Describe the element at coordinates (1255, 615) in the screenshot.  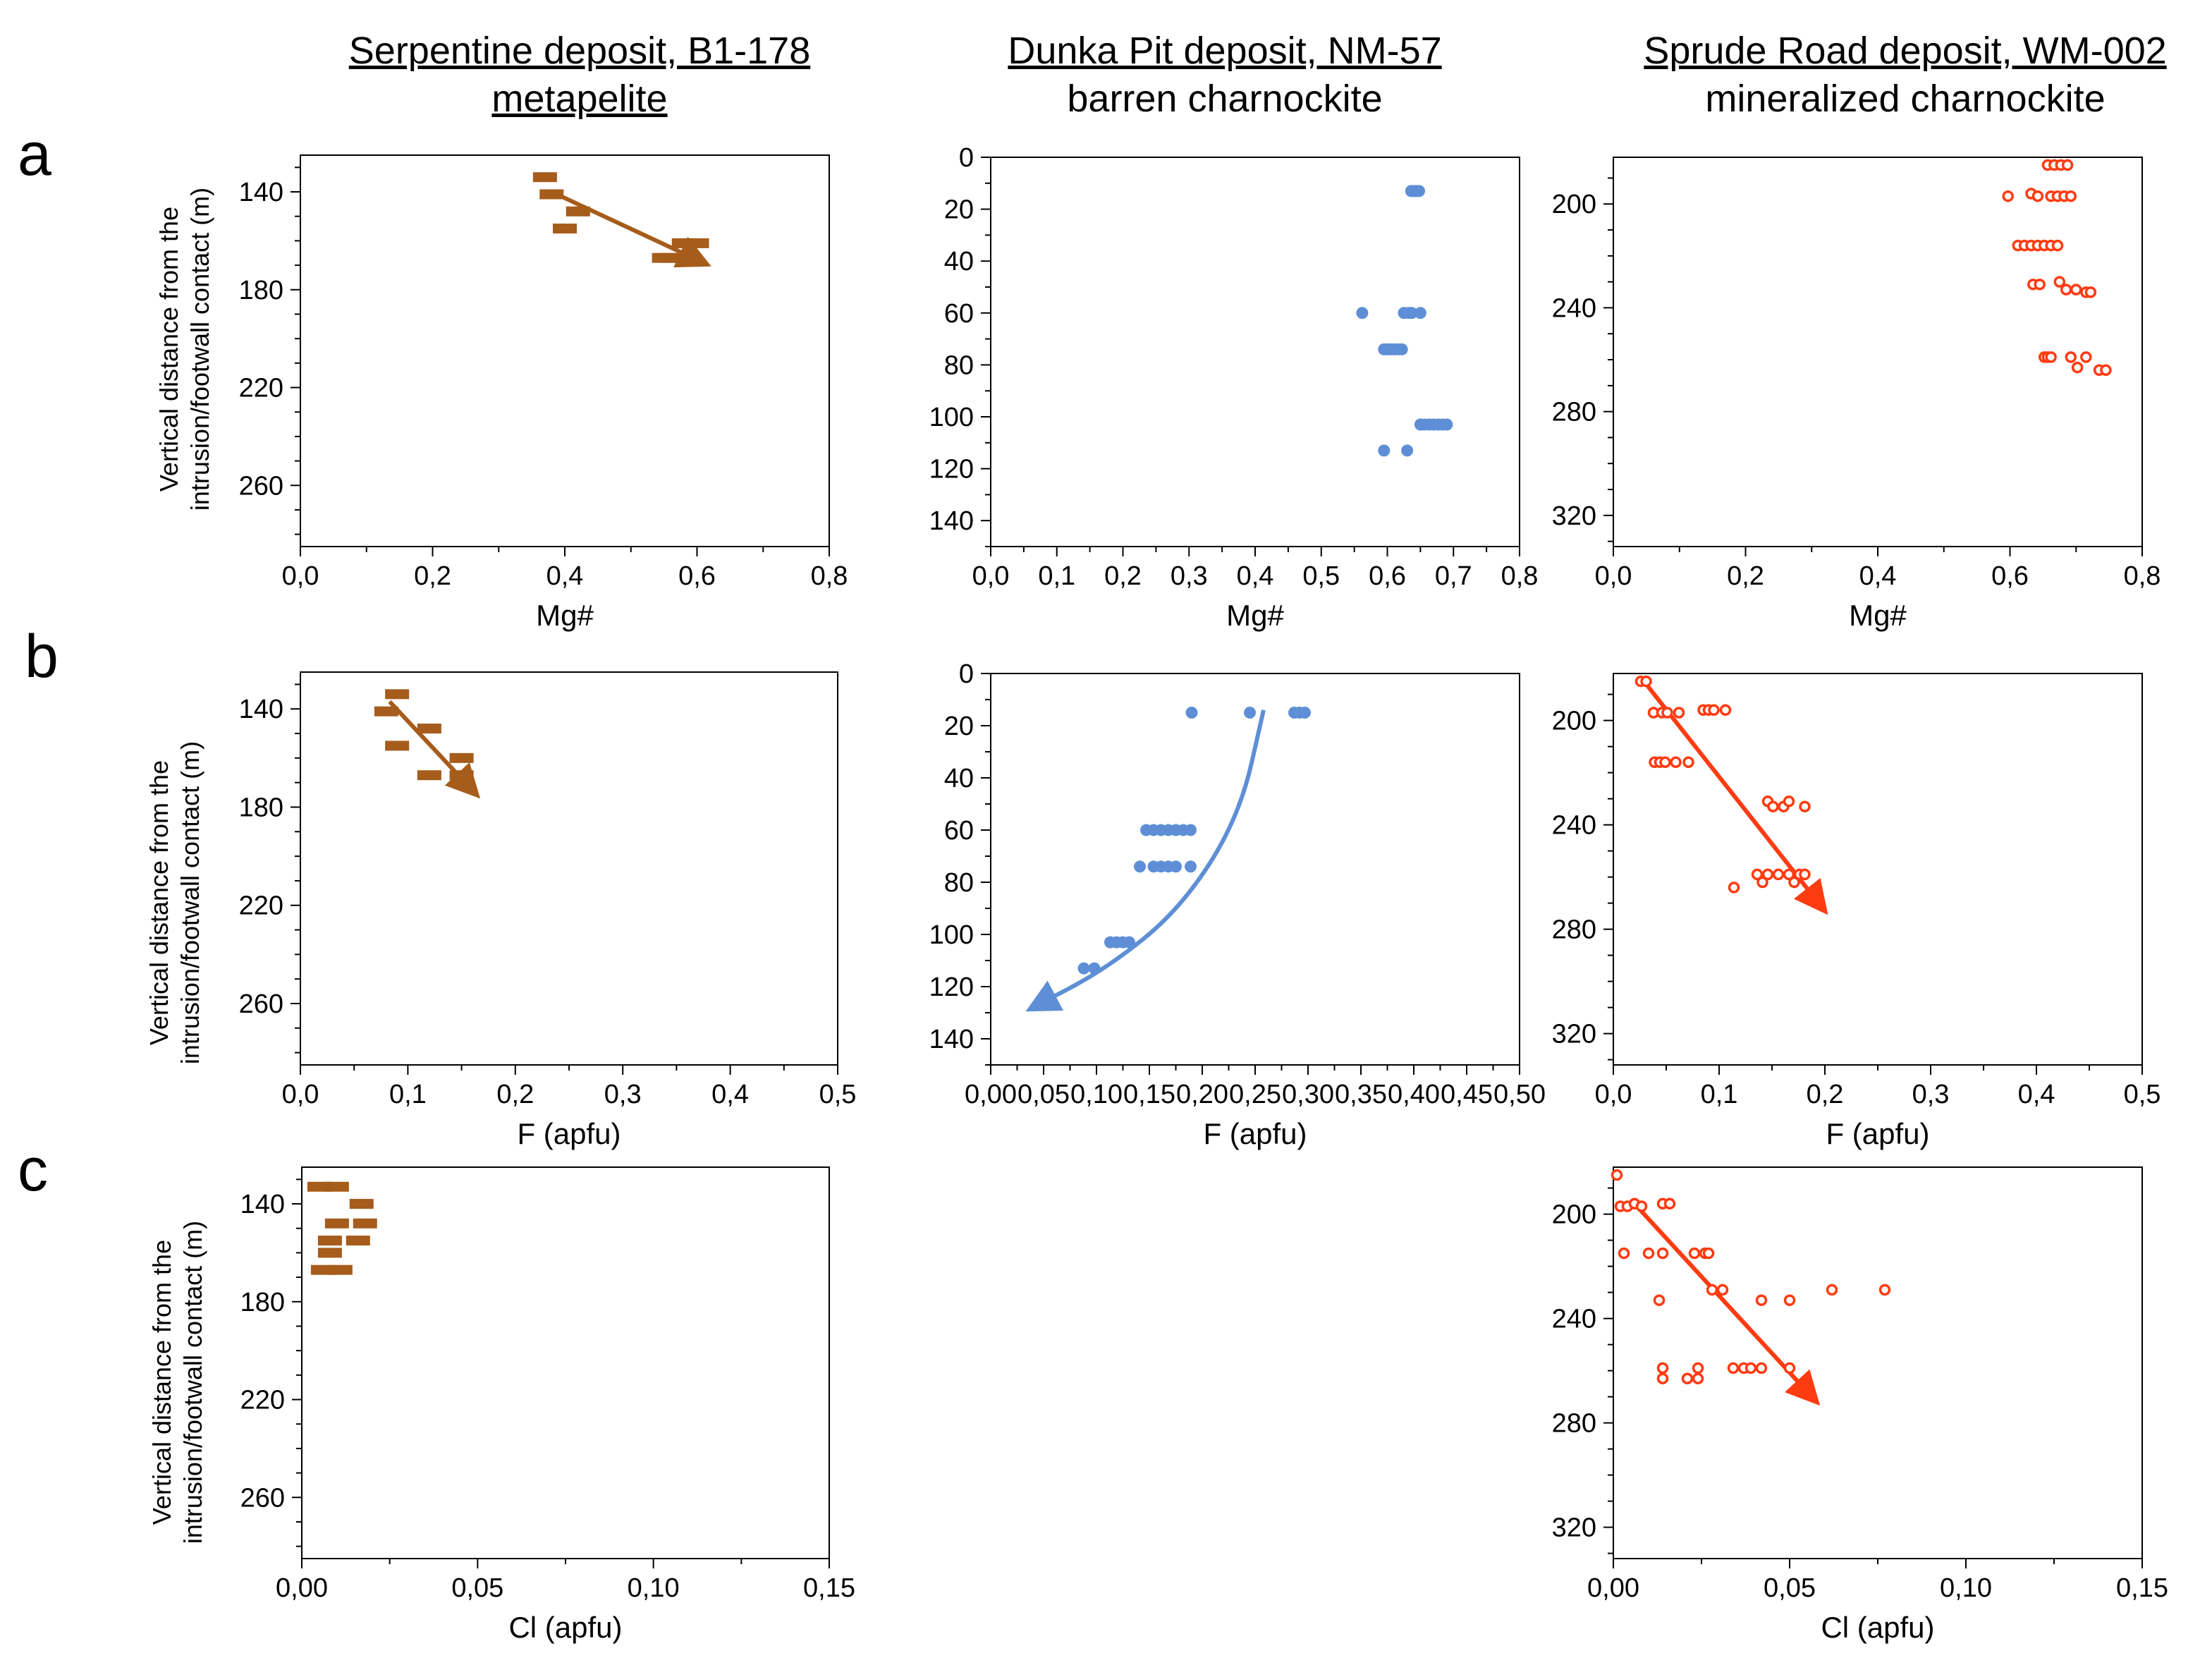
I see `x-axis-label: Mg#` at that location.